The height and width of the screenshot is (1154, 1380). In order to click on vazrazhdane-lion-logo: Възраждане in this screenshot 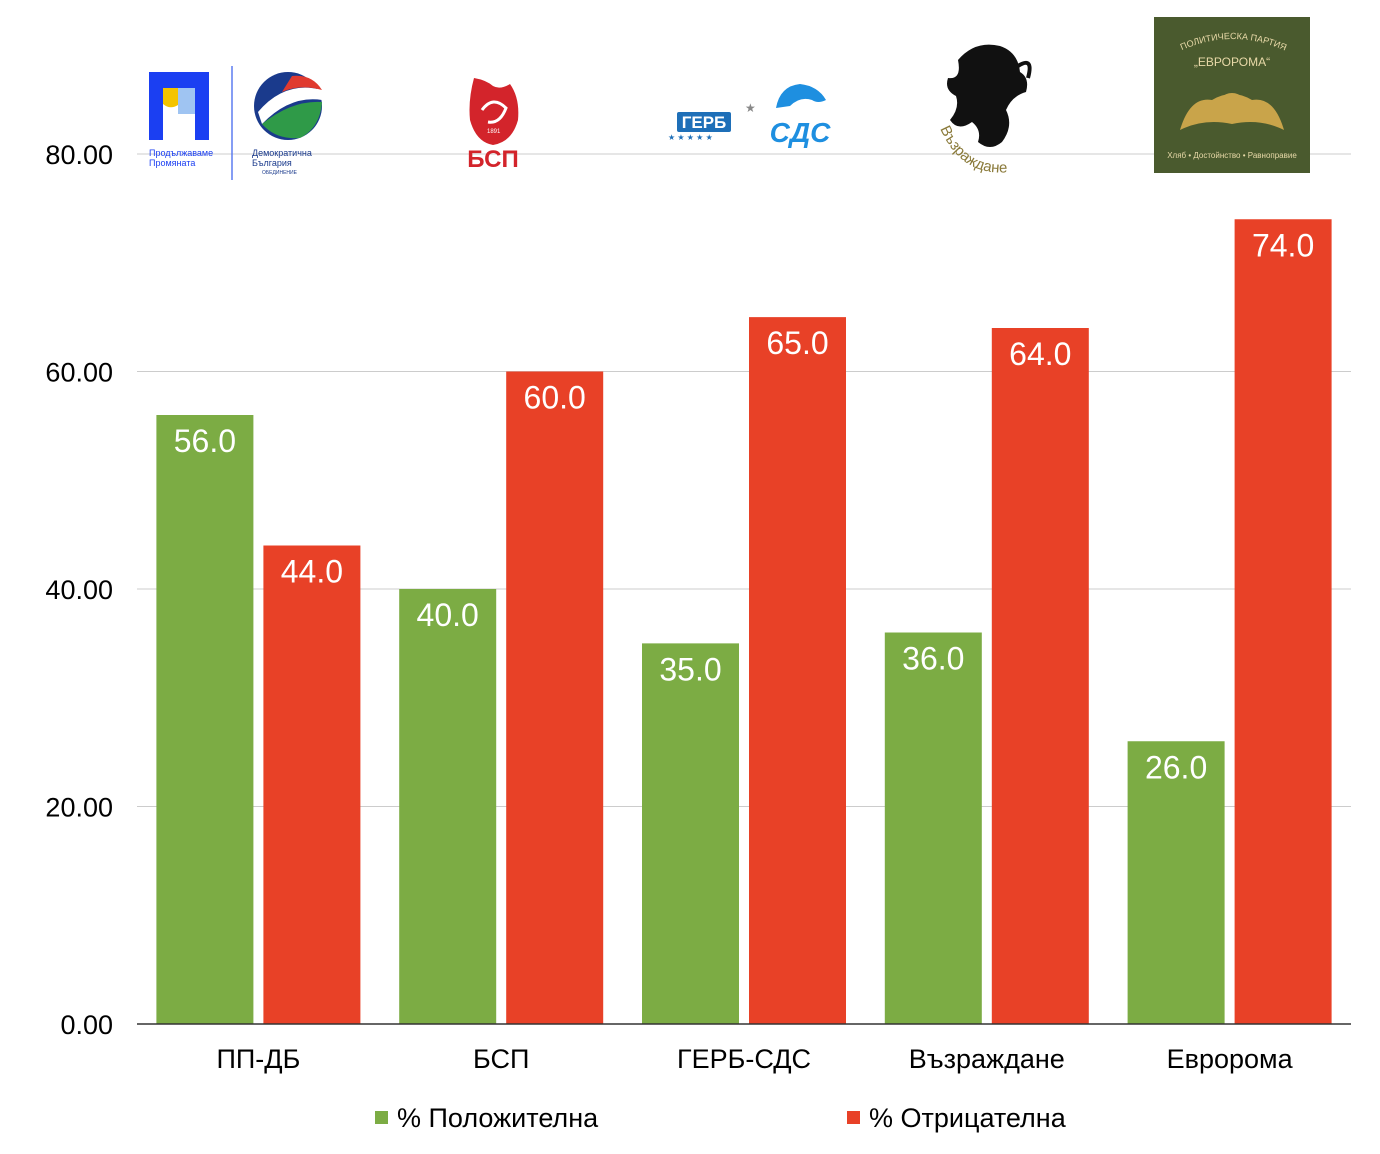, I will do `click(984, 110)`.